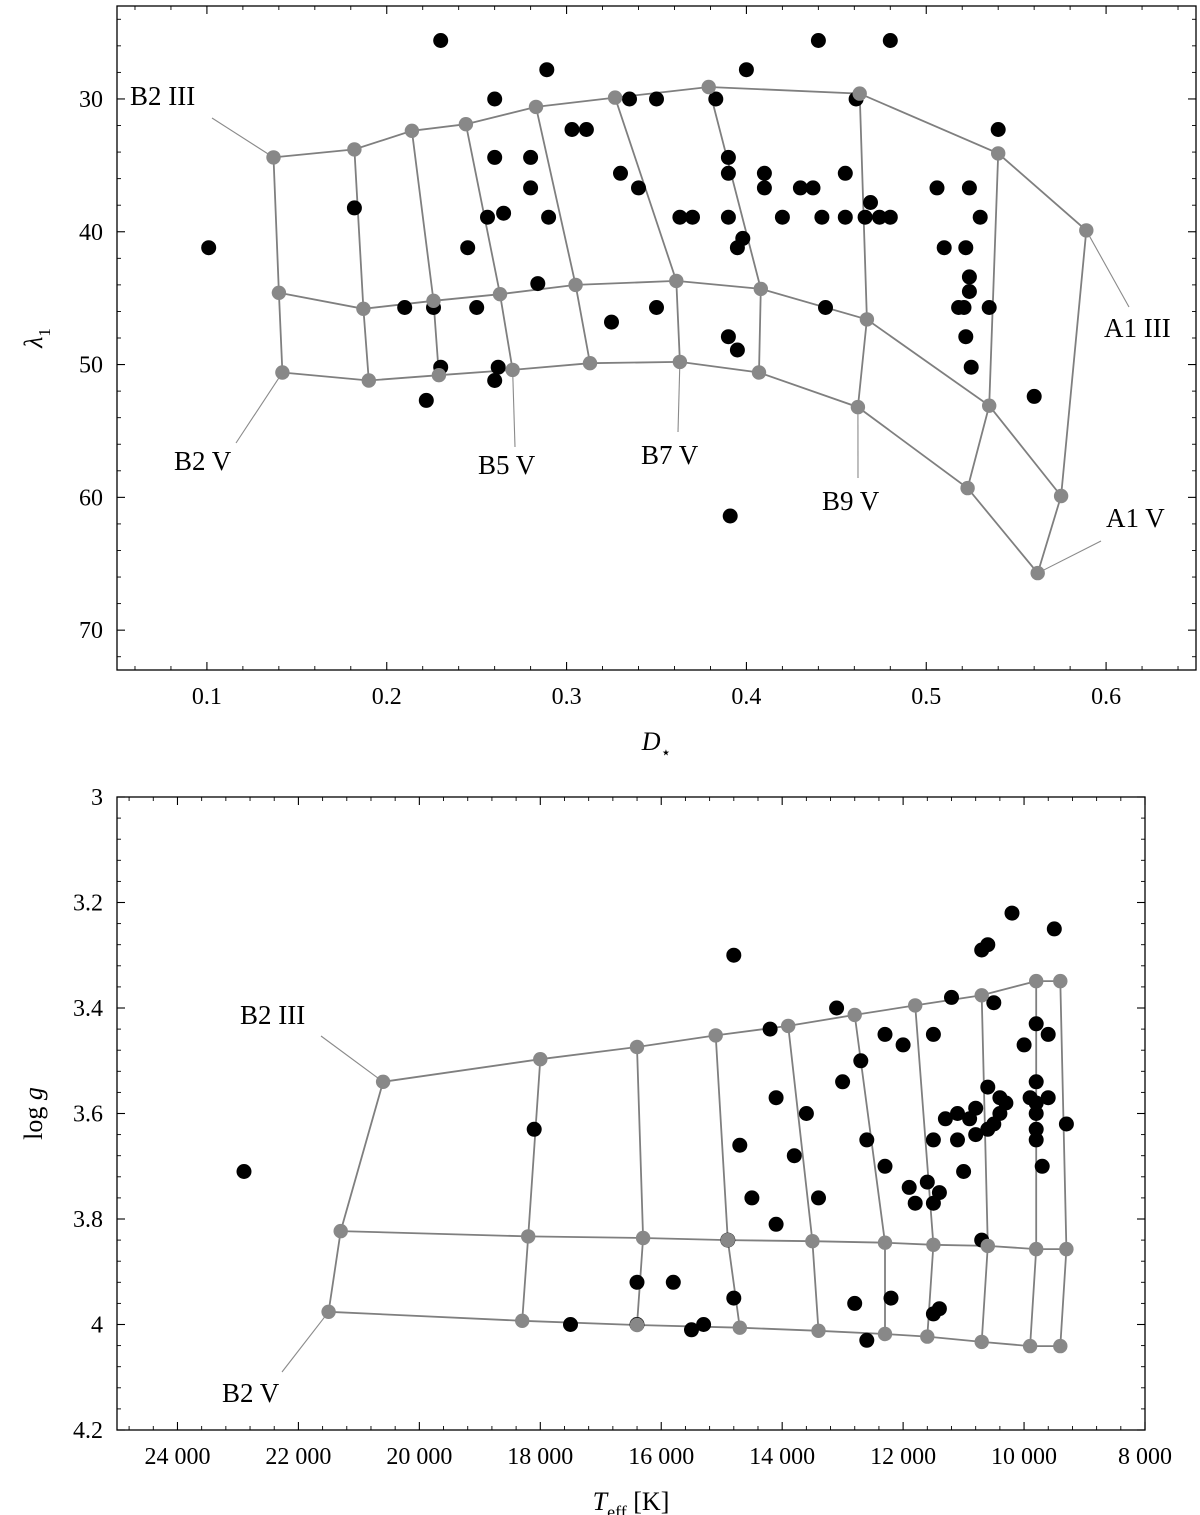  What do you see at coordinates (1135, 518) in the screenshot?
I see `annotation-label: A1 V` at bounding box center [1135, 518].